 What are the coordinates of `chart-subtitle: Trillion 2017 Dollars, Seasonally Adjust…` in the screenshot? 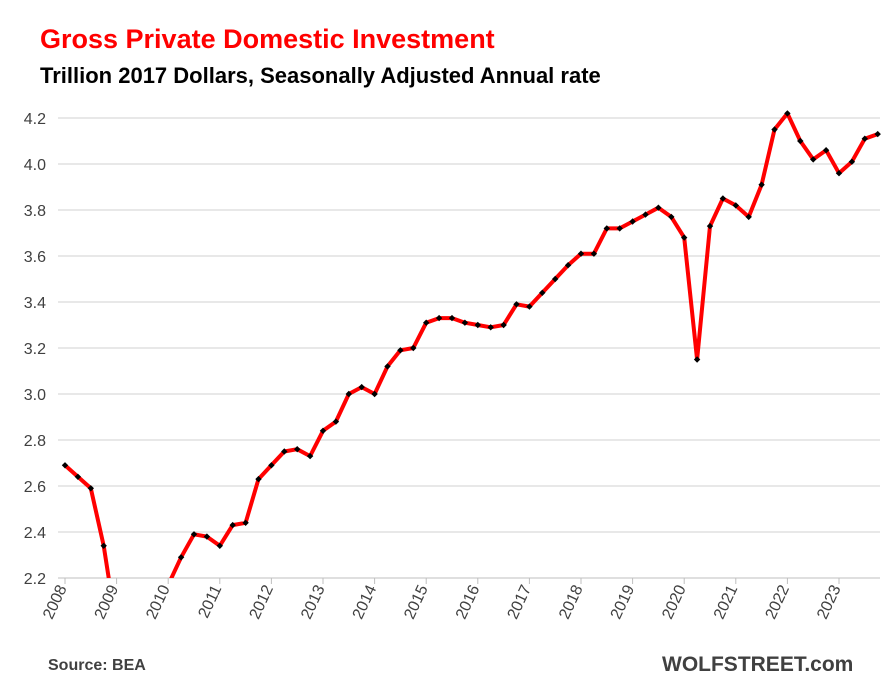 It's located at (320, 75).